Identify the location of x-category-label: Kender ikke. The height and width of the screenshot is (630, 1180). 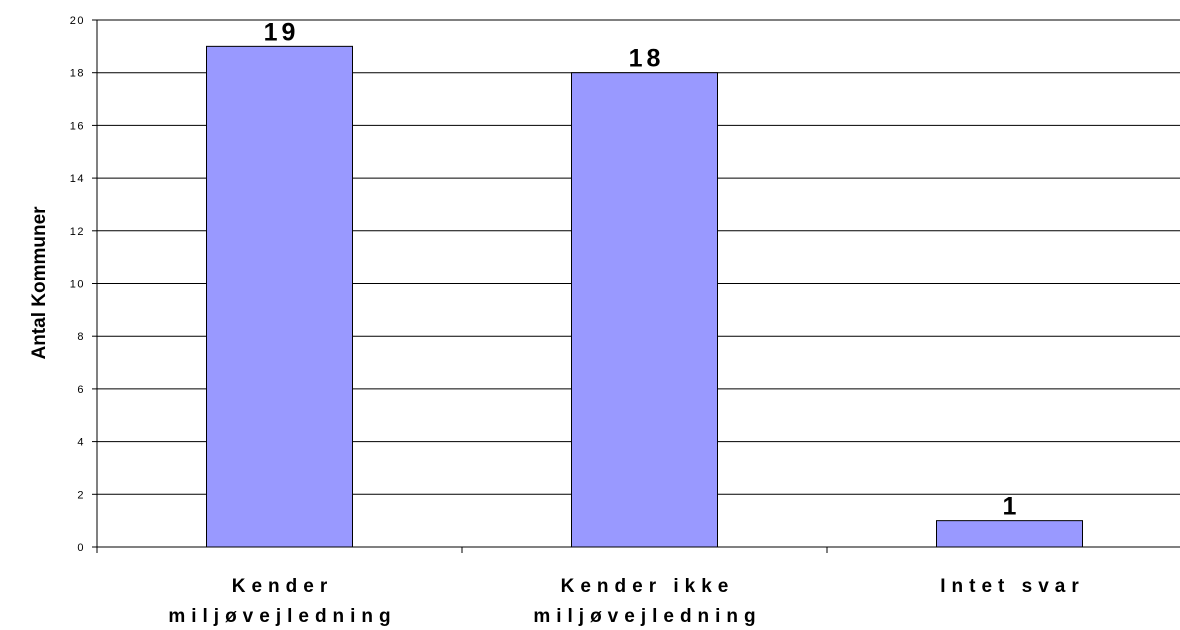
(648, 586).